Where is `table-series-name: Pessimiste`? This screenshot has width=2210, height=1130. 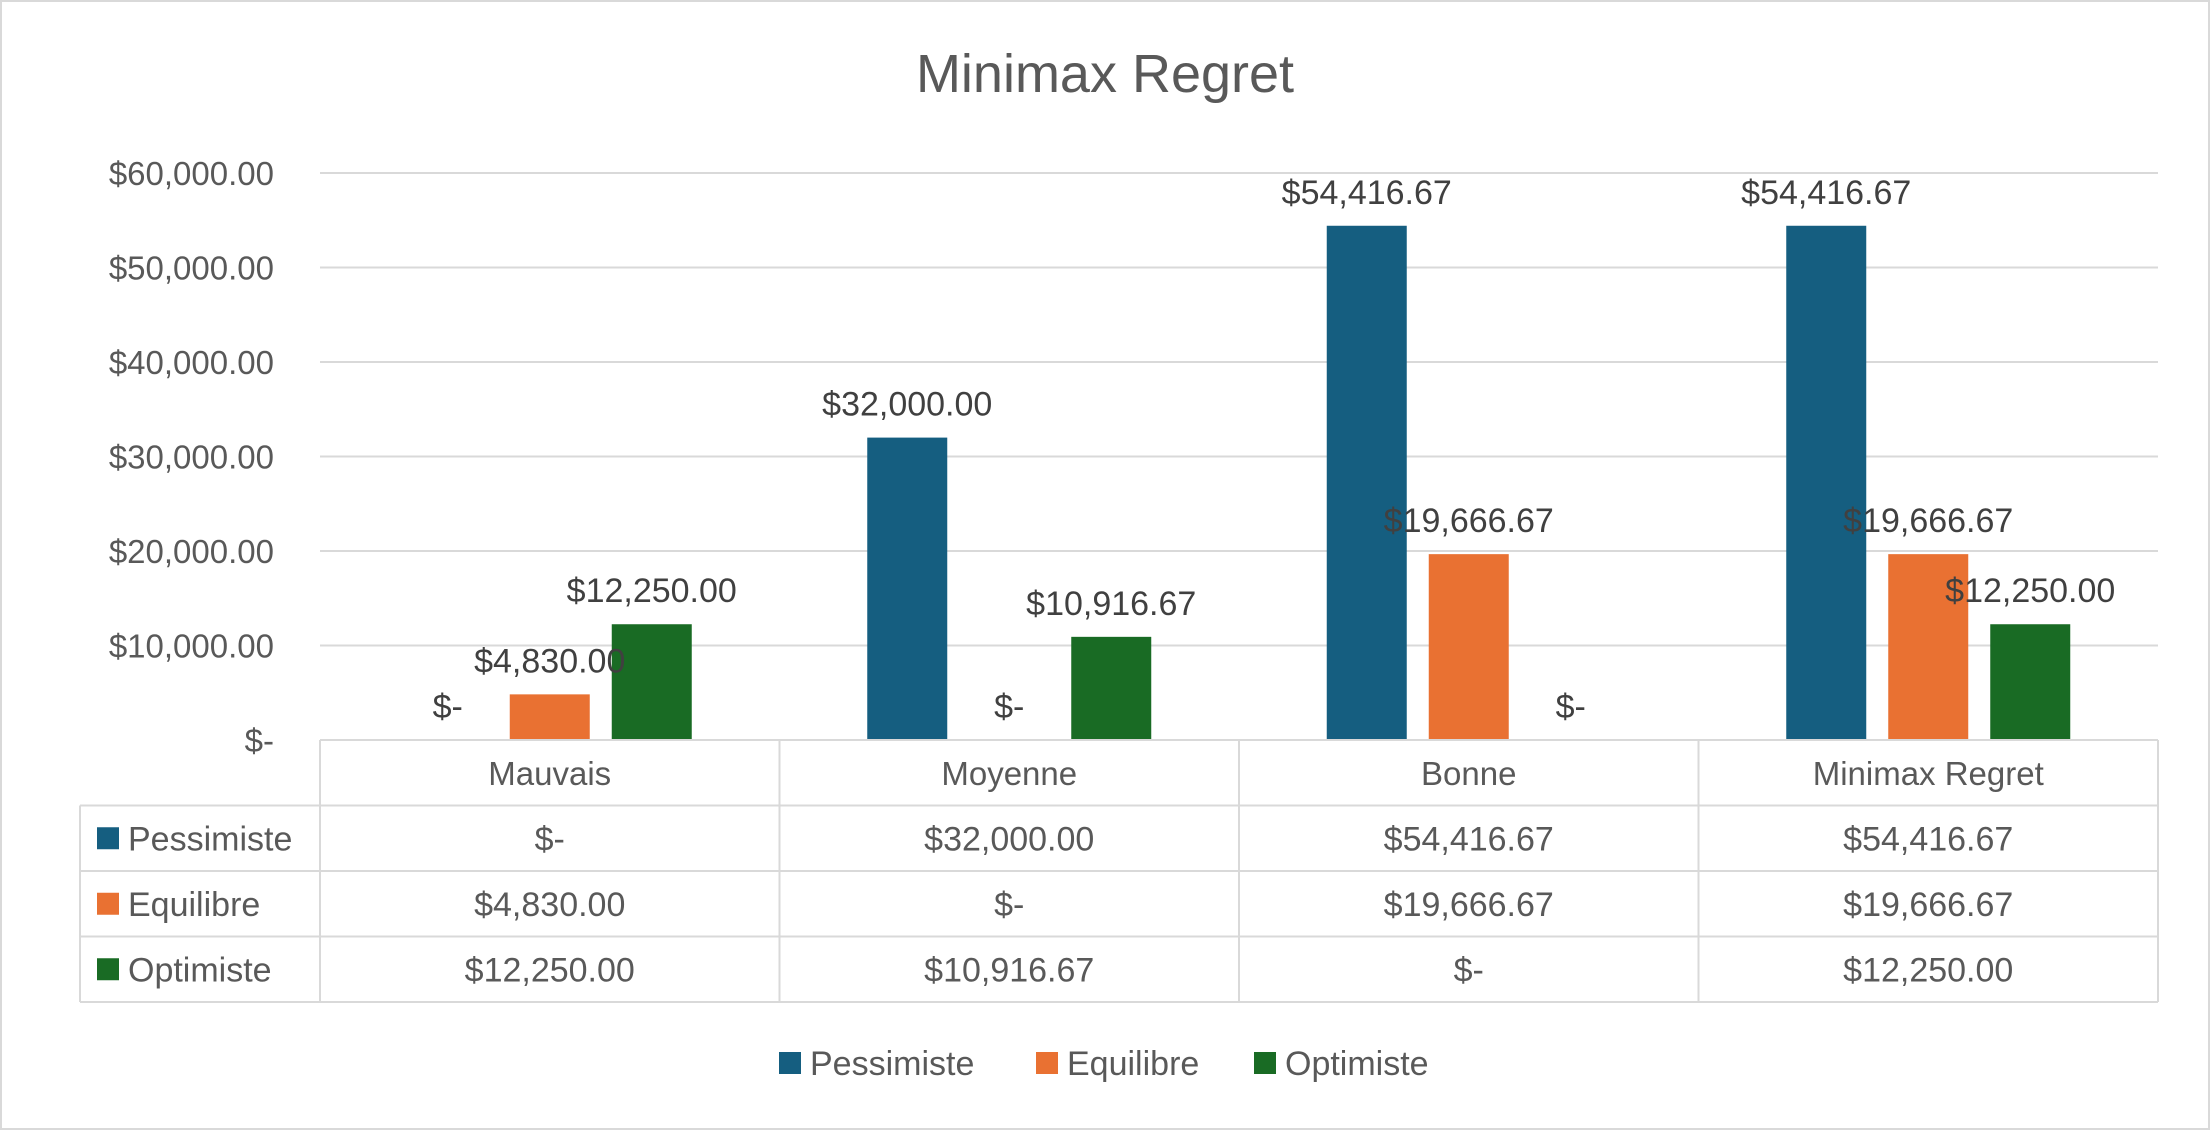
table-series-name: Pessimiste is located at coordinates (210, 839).